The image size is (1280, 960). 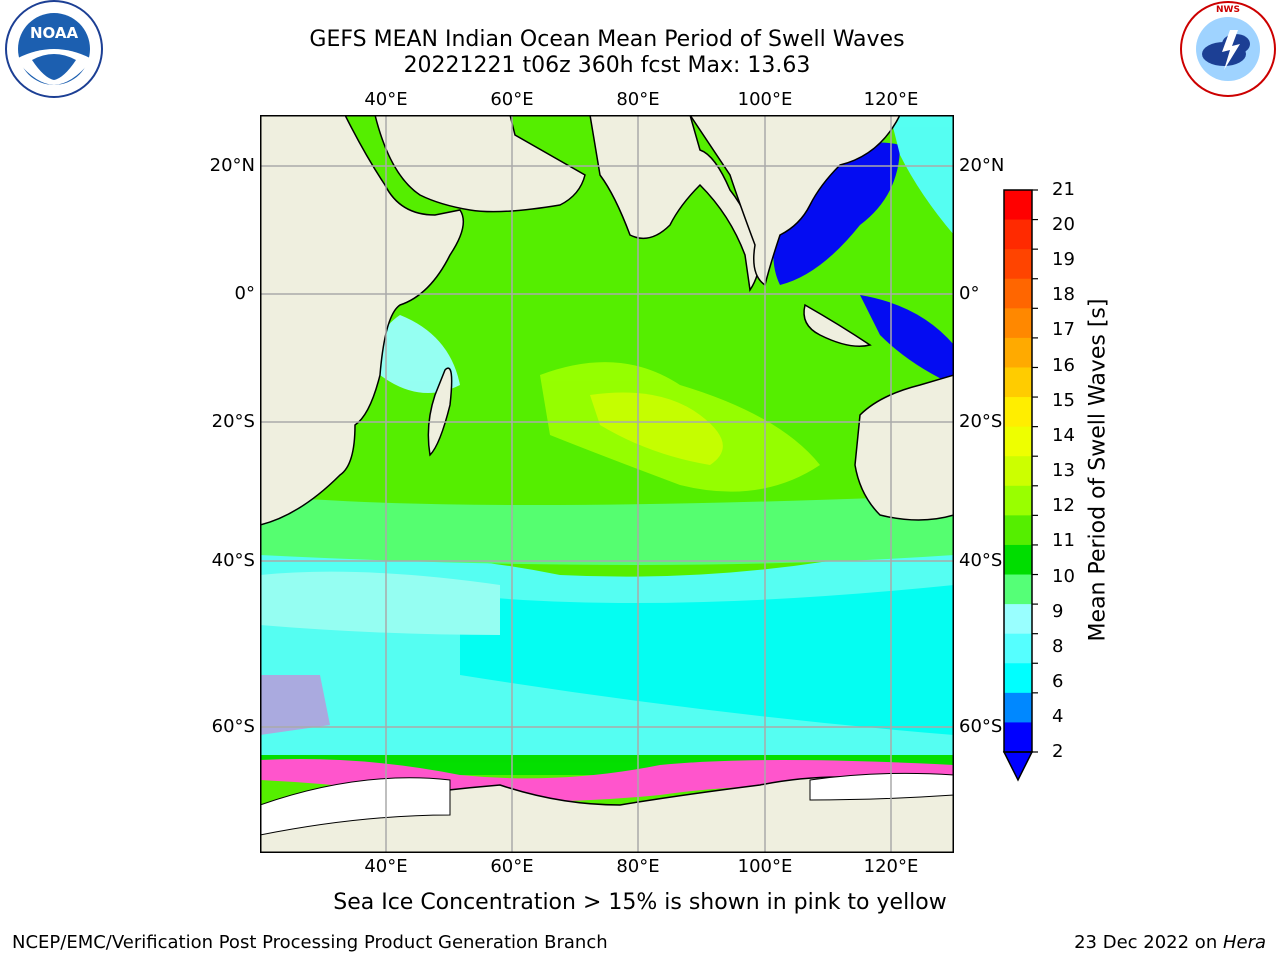 I want to click on lat-tick-right: 20°N, so click(x=982, y=165).